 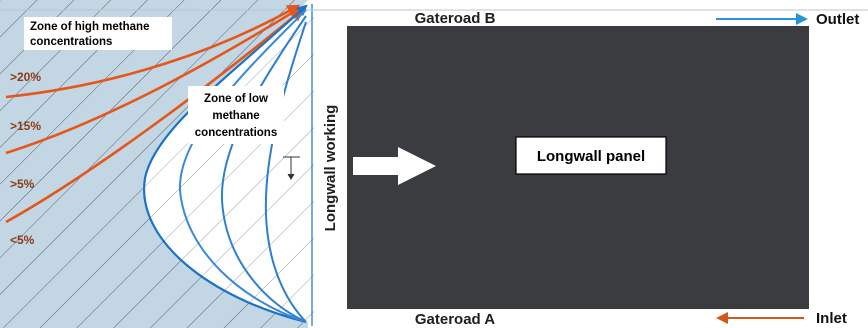 I want to click on outlet-label: Outlet, so click(x=837, y=19).